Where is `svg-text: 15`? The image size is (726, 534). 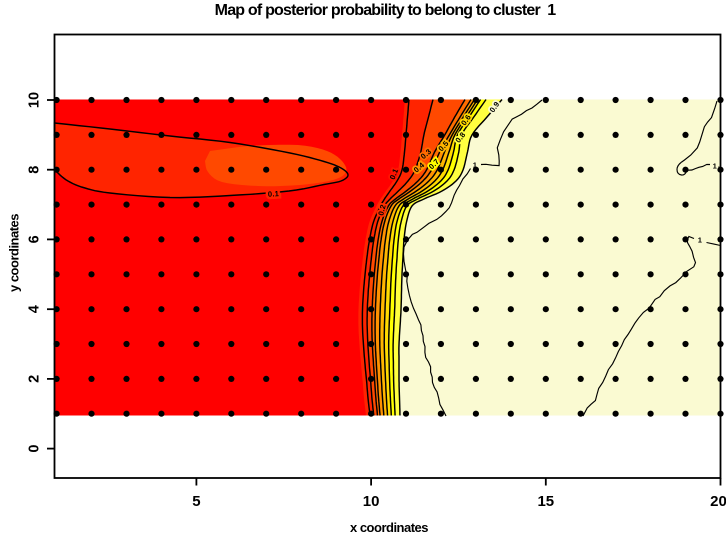 svg-text: 15 is located at coordinates (545, 501).